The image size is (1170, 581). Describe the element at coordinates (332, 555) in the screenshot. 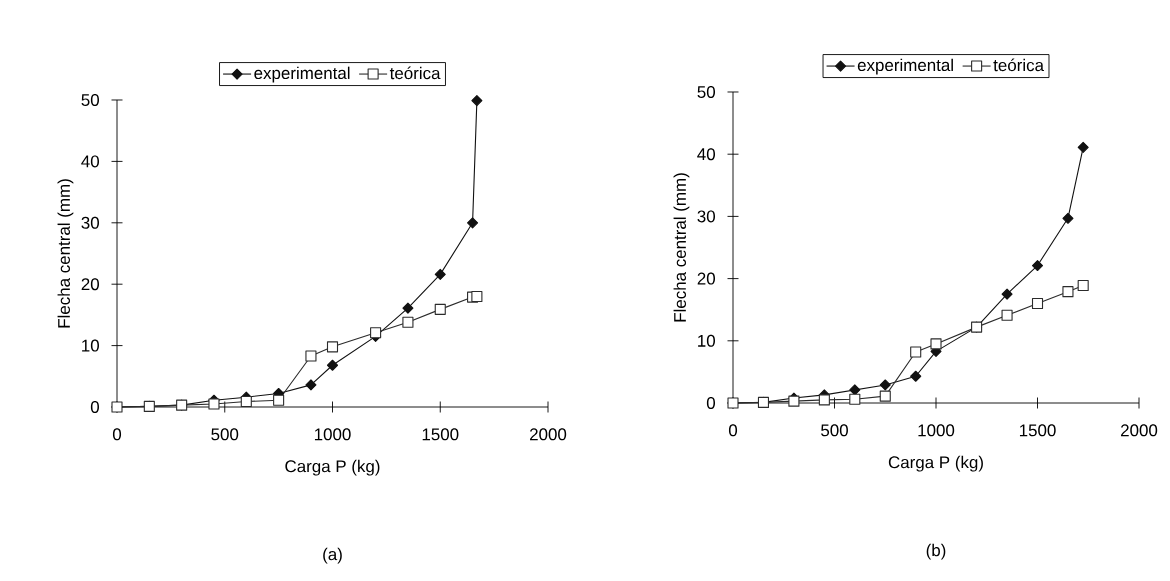

I see `text: (a)` at that location.